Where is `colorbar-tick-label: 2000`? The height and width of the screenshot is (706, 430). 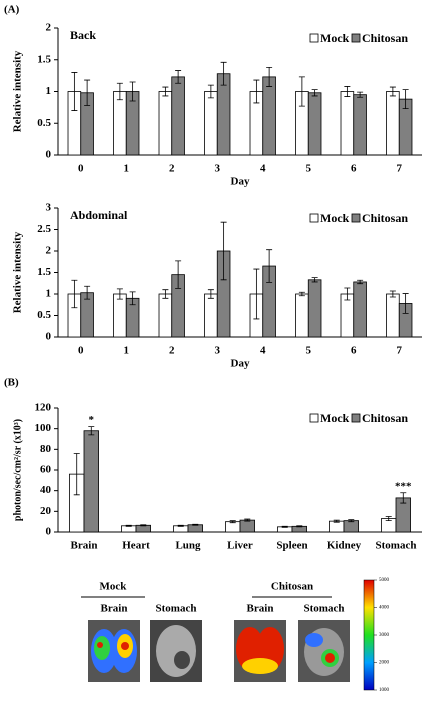 colorbar-tick-label: 2000 is located at coordinates (384, 663).